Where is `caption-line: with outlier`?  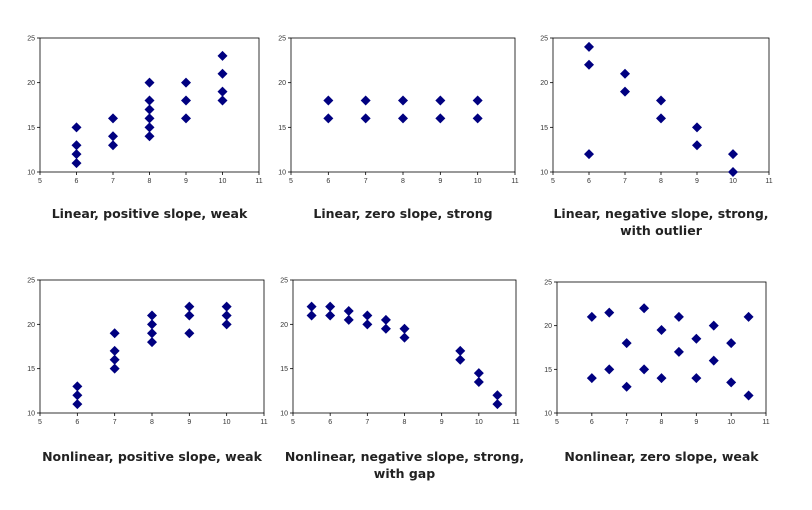
caption-line: with outlier is located at coordinates (661, 230).